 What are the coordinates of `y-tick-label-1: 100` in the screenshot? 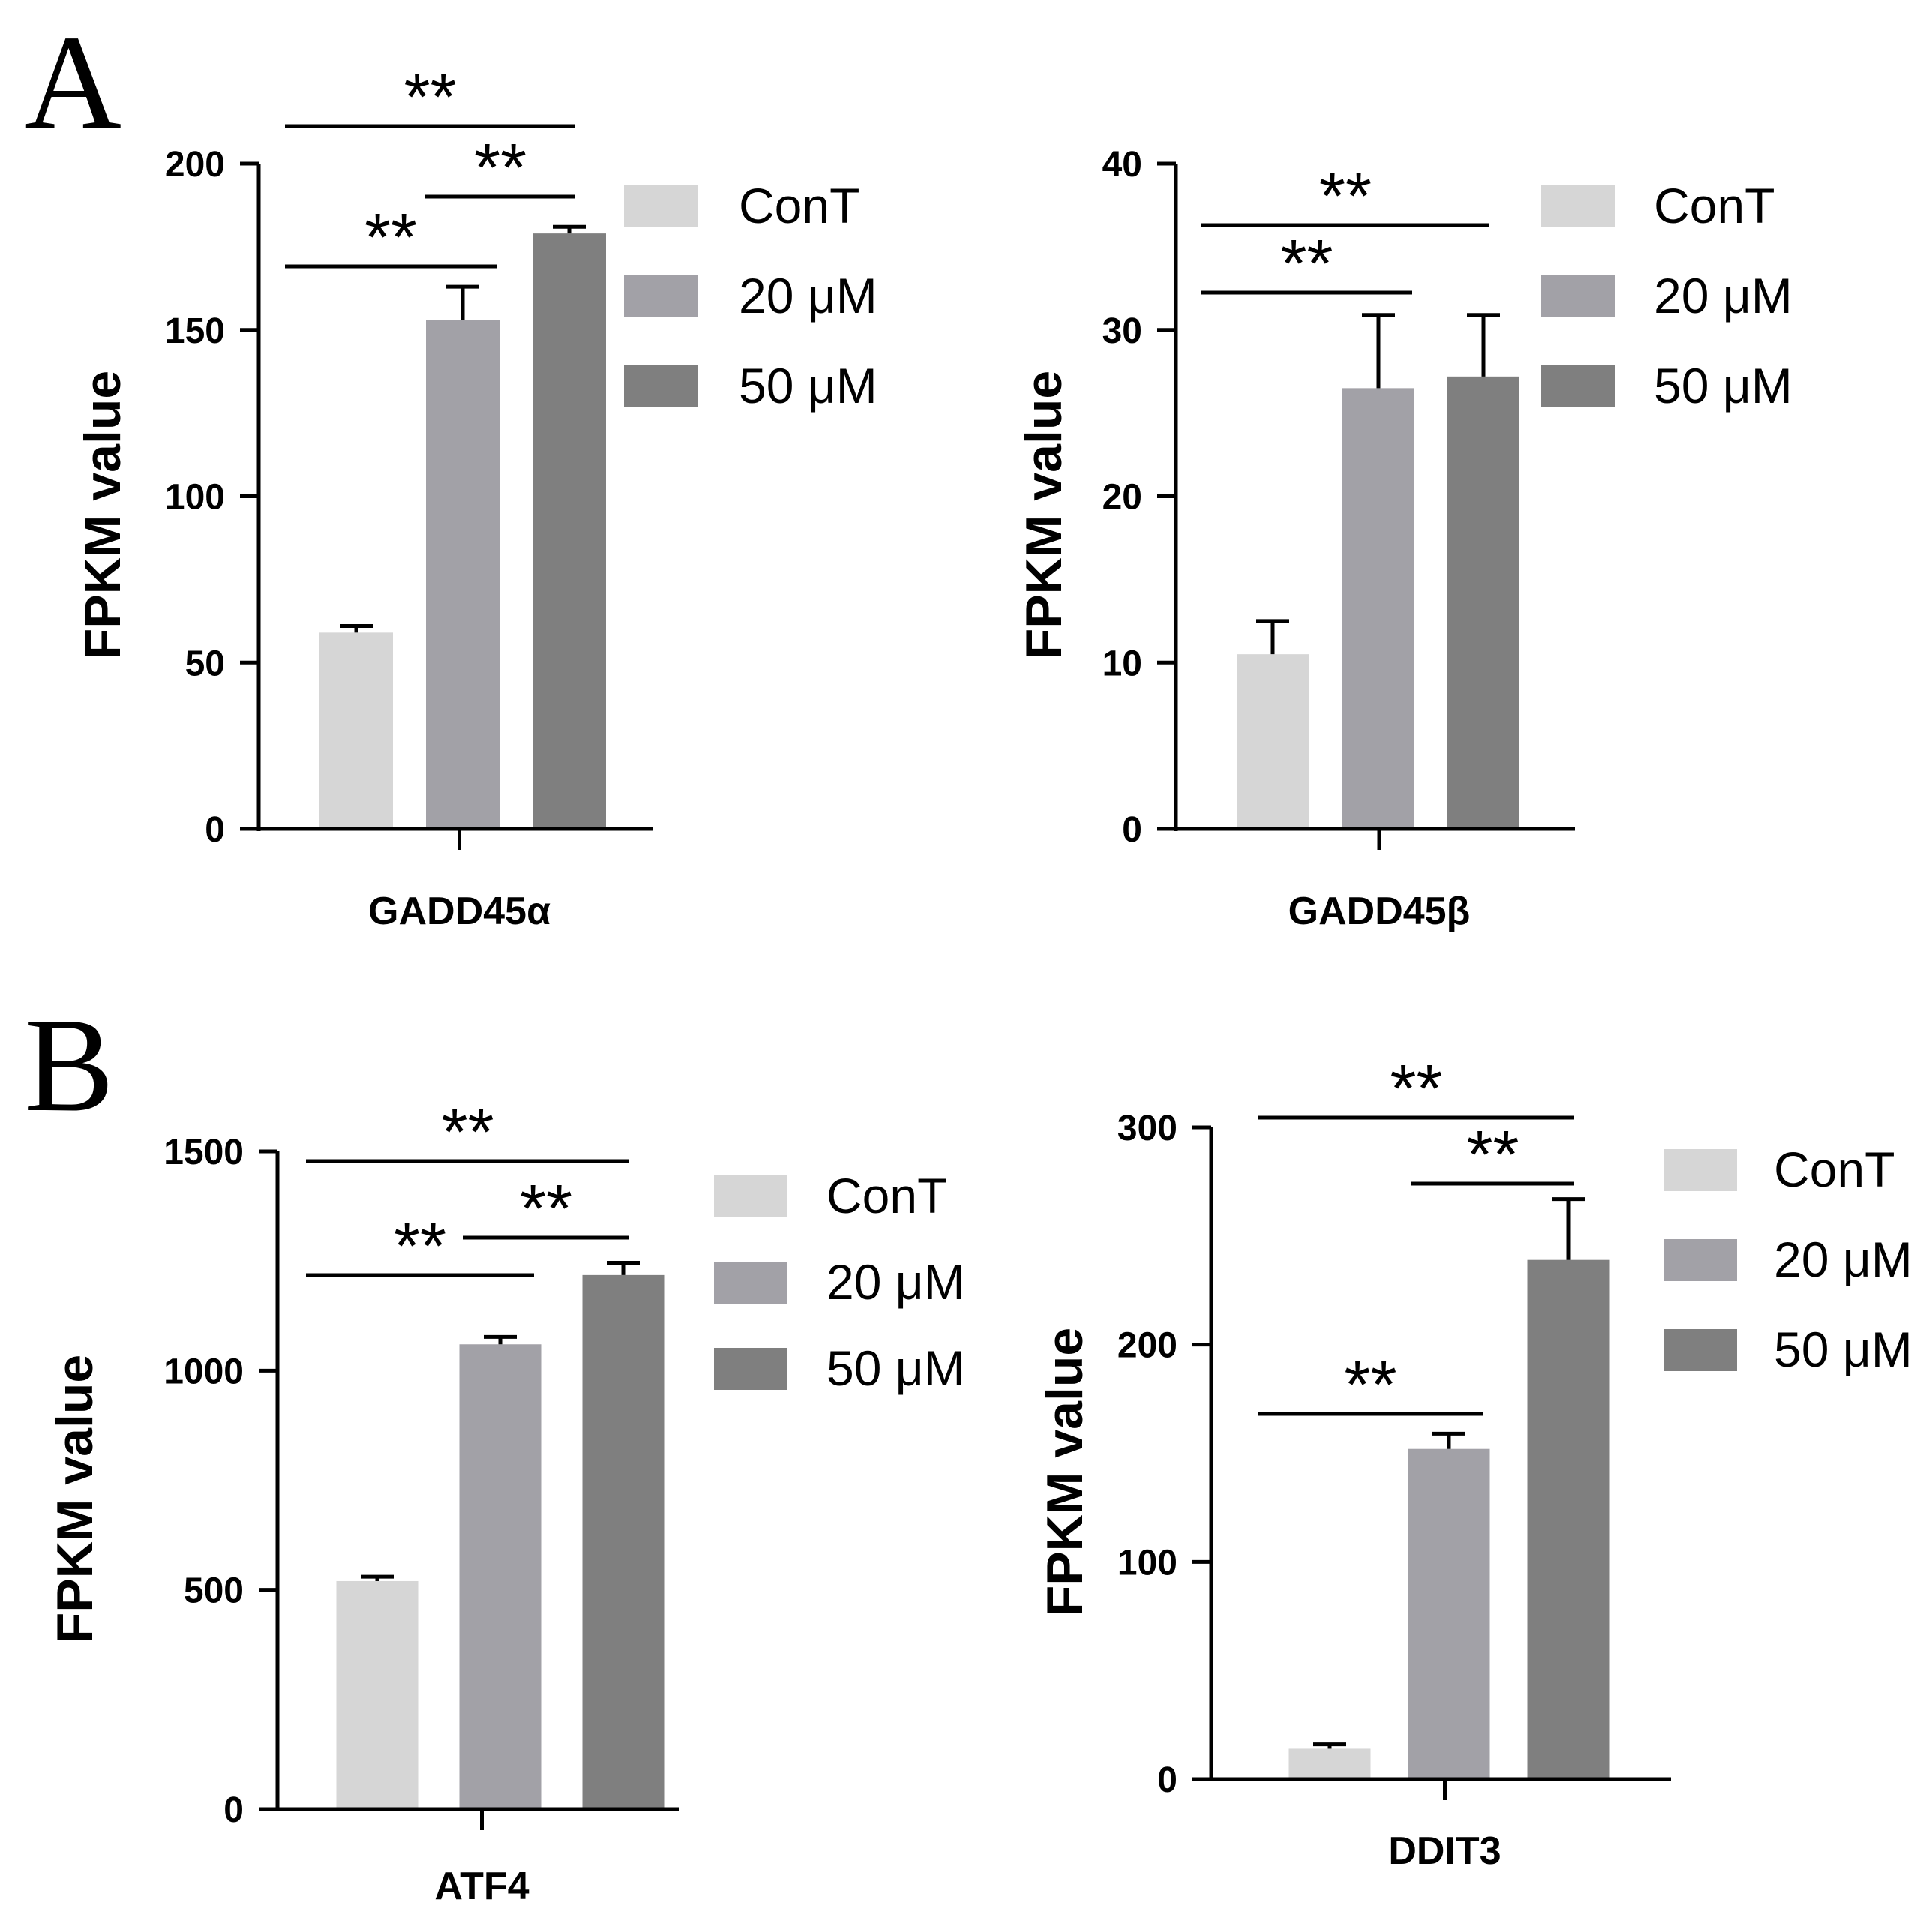 It's located at (1148, 1563).